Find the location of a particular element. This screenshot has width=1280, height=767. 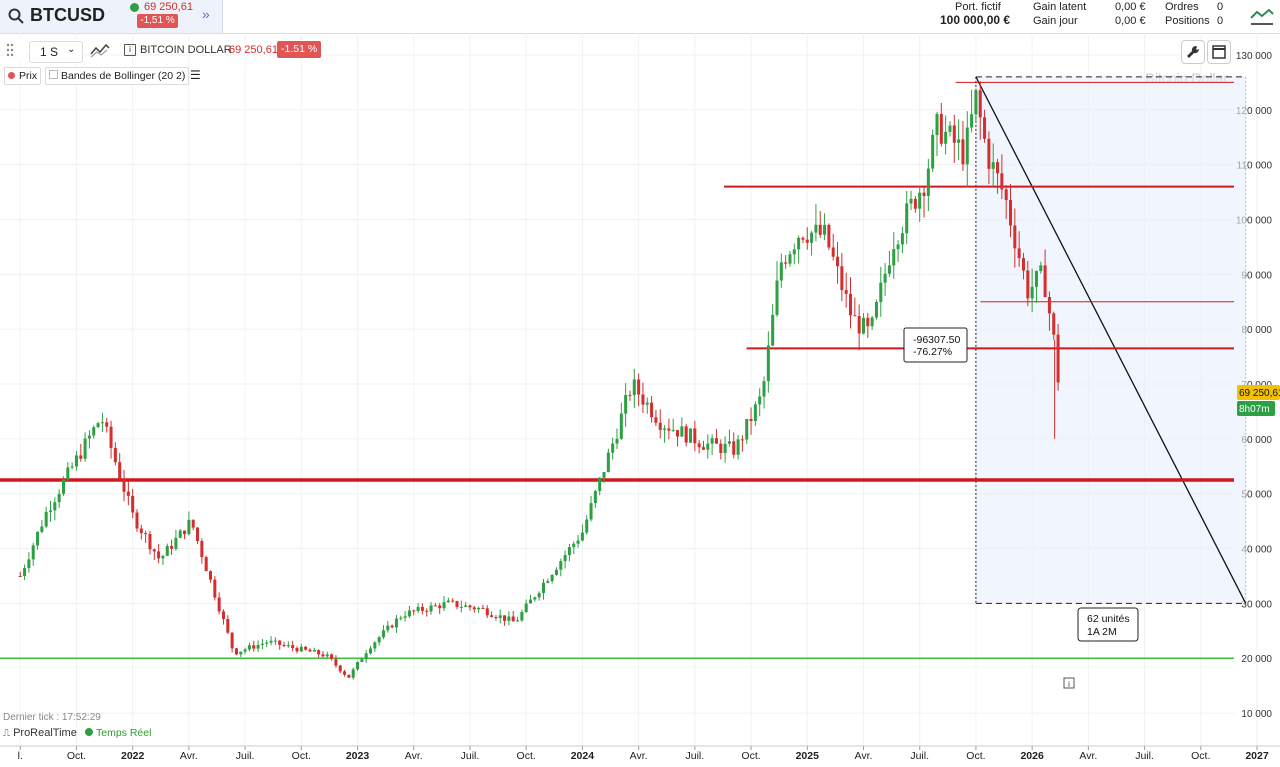

instrument-price: 69 250,61 is located at coordinates (253, 50).